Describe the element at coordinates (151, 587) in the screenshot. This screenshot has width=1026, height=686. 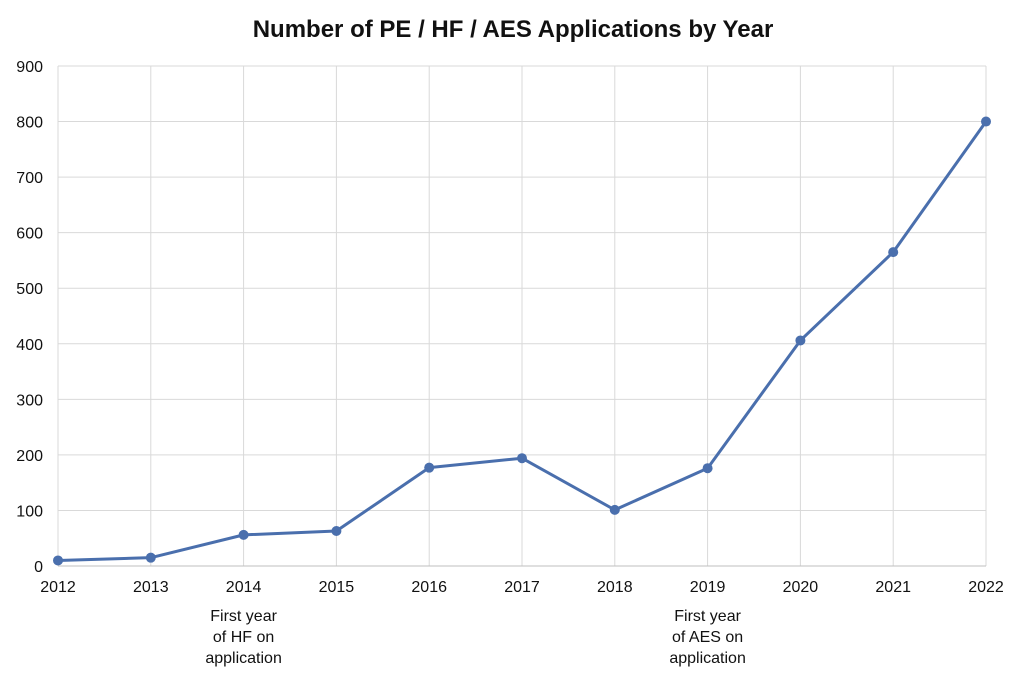
I see `x-tick-label: 2013` at that location.